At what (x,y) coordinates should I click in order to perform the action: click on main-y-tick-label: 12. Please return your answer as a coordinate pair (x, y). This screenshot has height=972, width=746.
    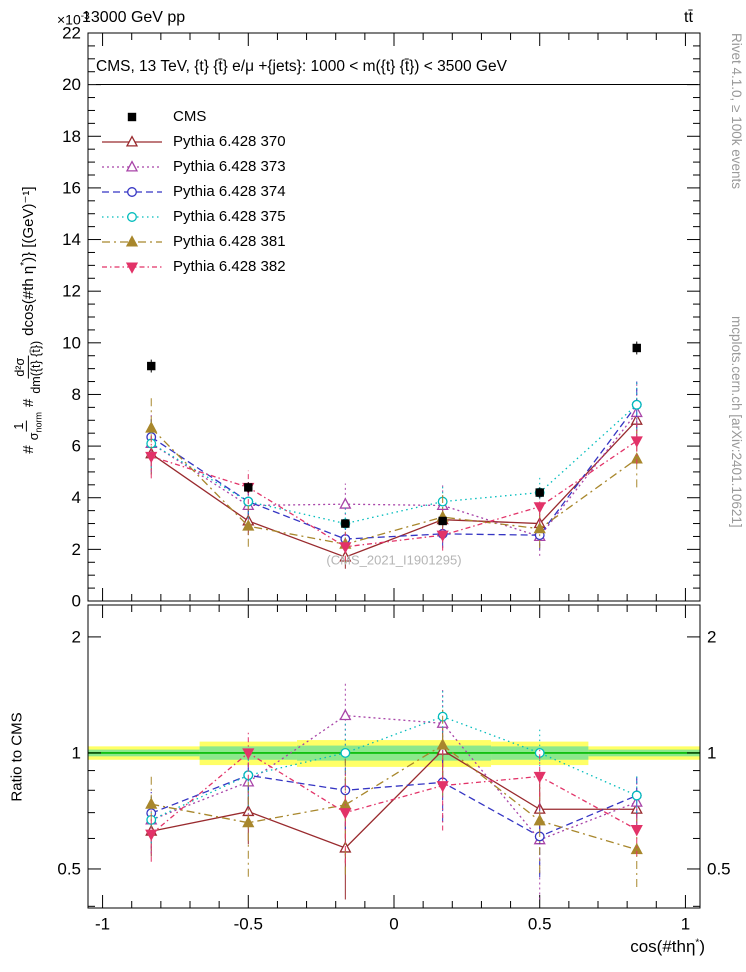
    Looking at the image, I should click on (71, 291).